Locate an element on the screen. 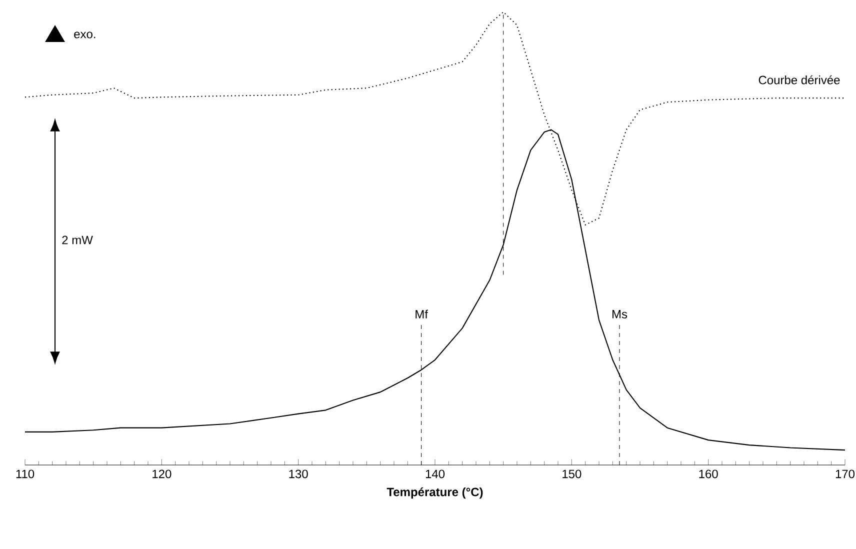  annotation: exo. is located at coordinates (85, 35).